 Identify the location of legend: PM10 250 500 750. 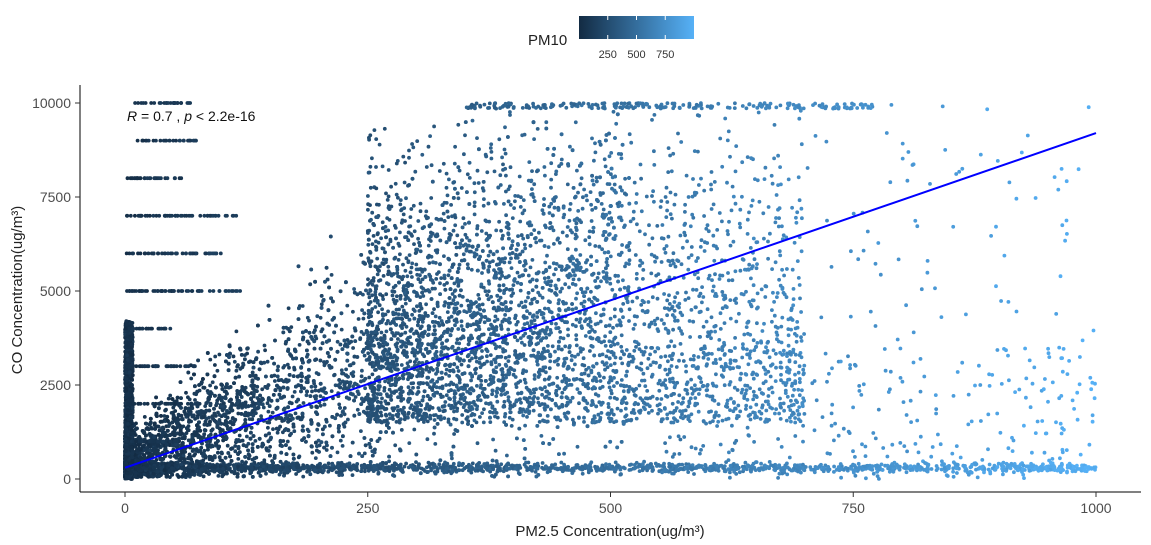
(611, 38).